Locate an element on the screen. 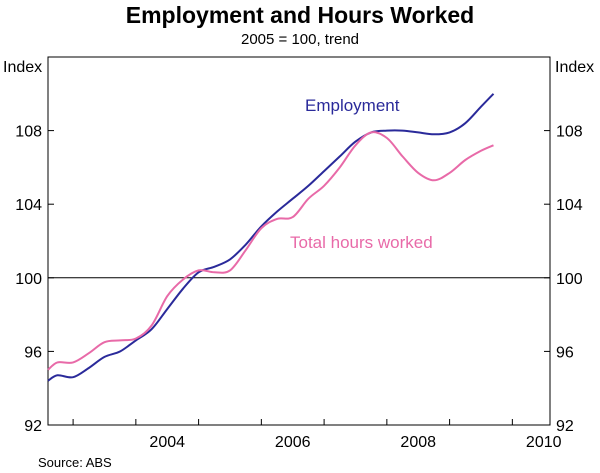 Image resolution: width=600 pixels, height=473 pixels. x-tick-label: 2008 is located at coordinates (418, 442).